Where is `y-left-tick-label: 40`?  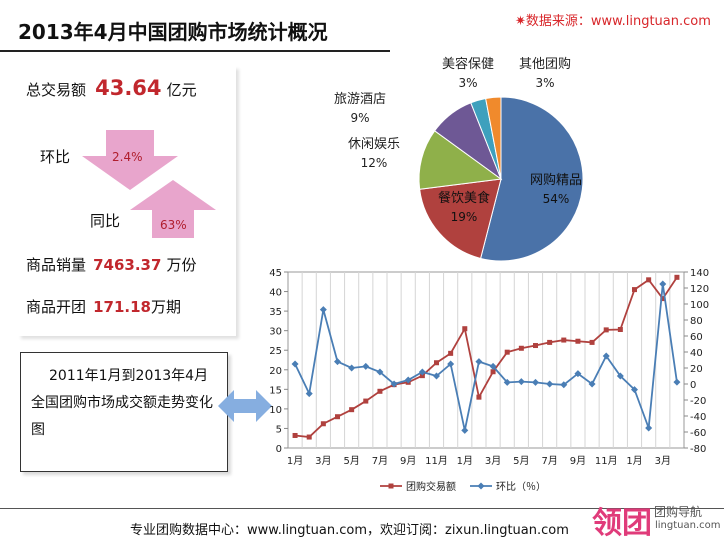
y-left-tick-label: 40 is located at coordinates (275, 293).